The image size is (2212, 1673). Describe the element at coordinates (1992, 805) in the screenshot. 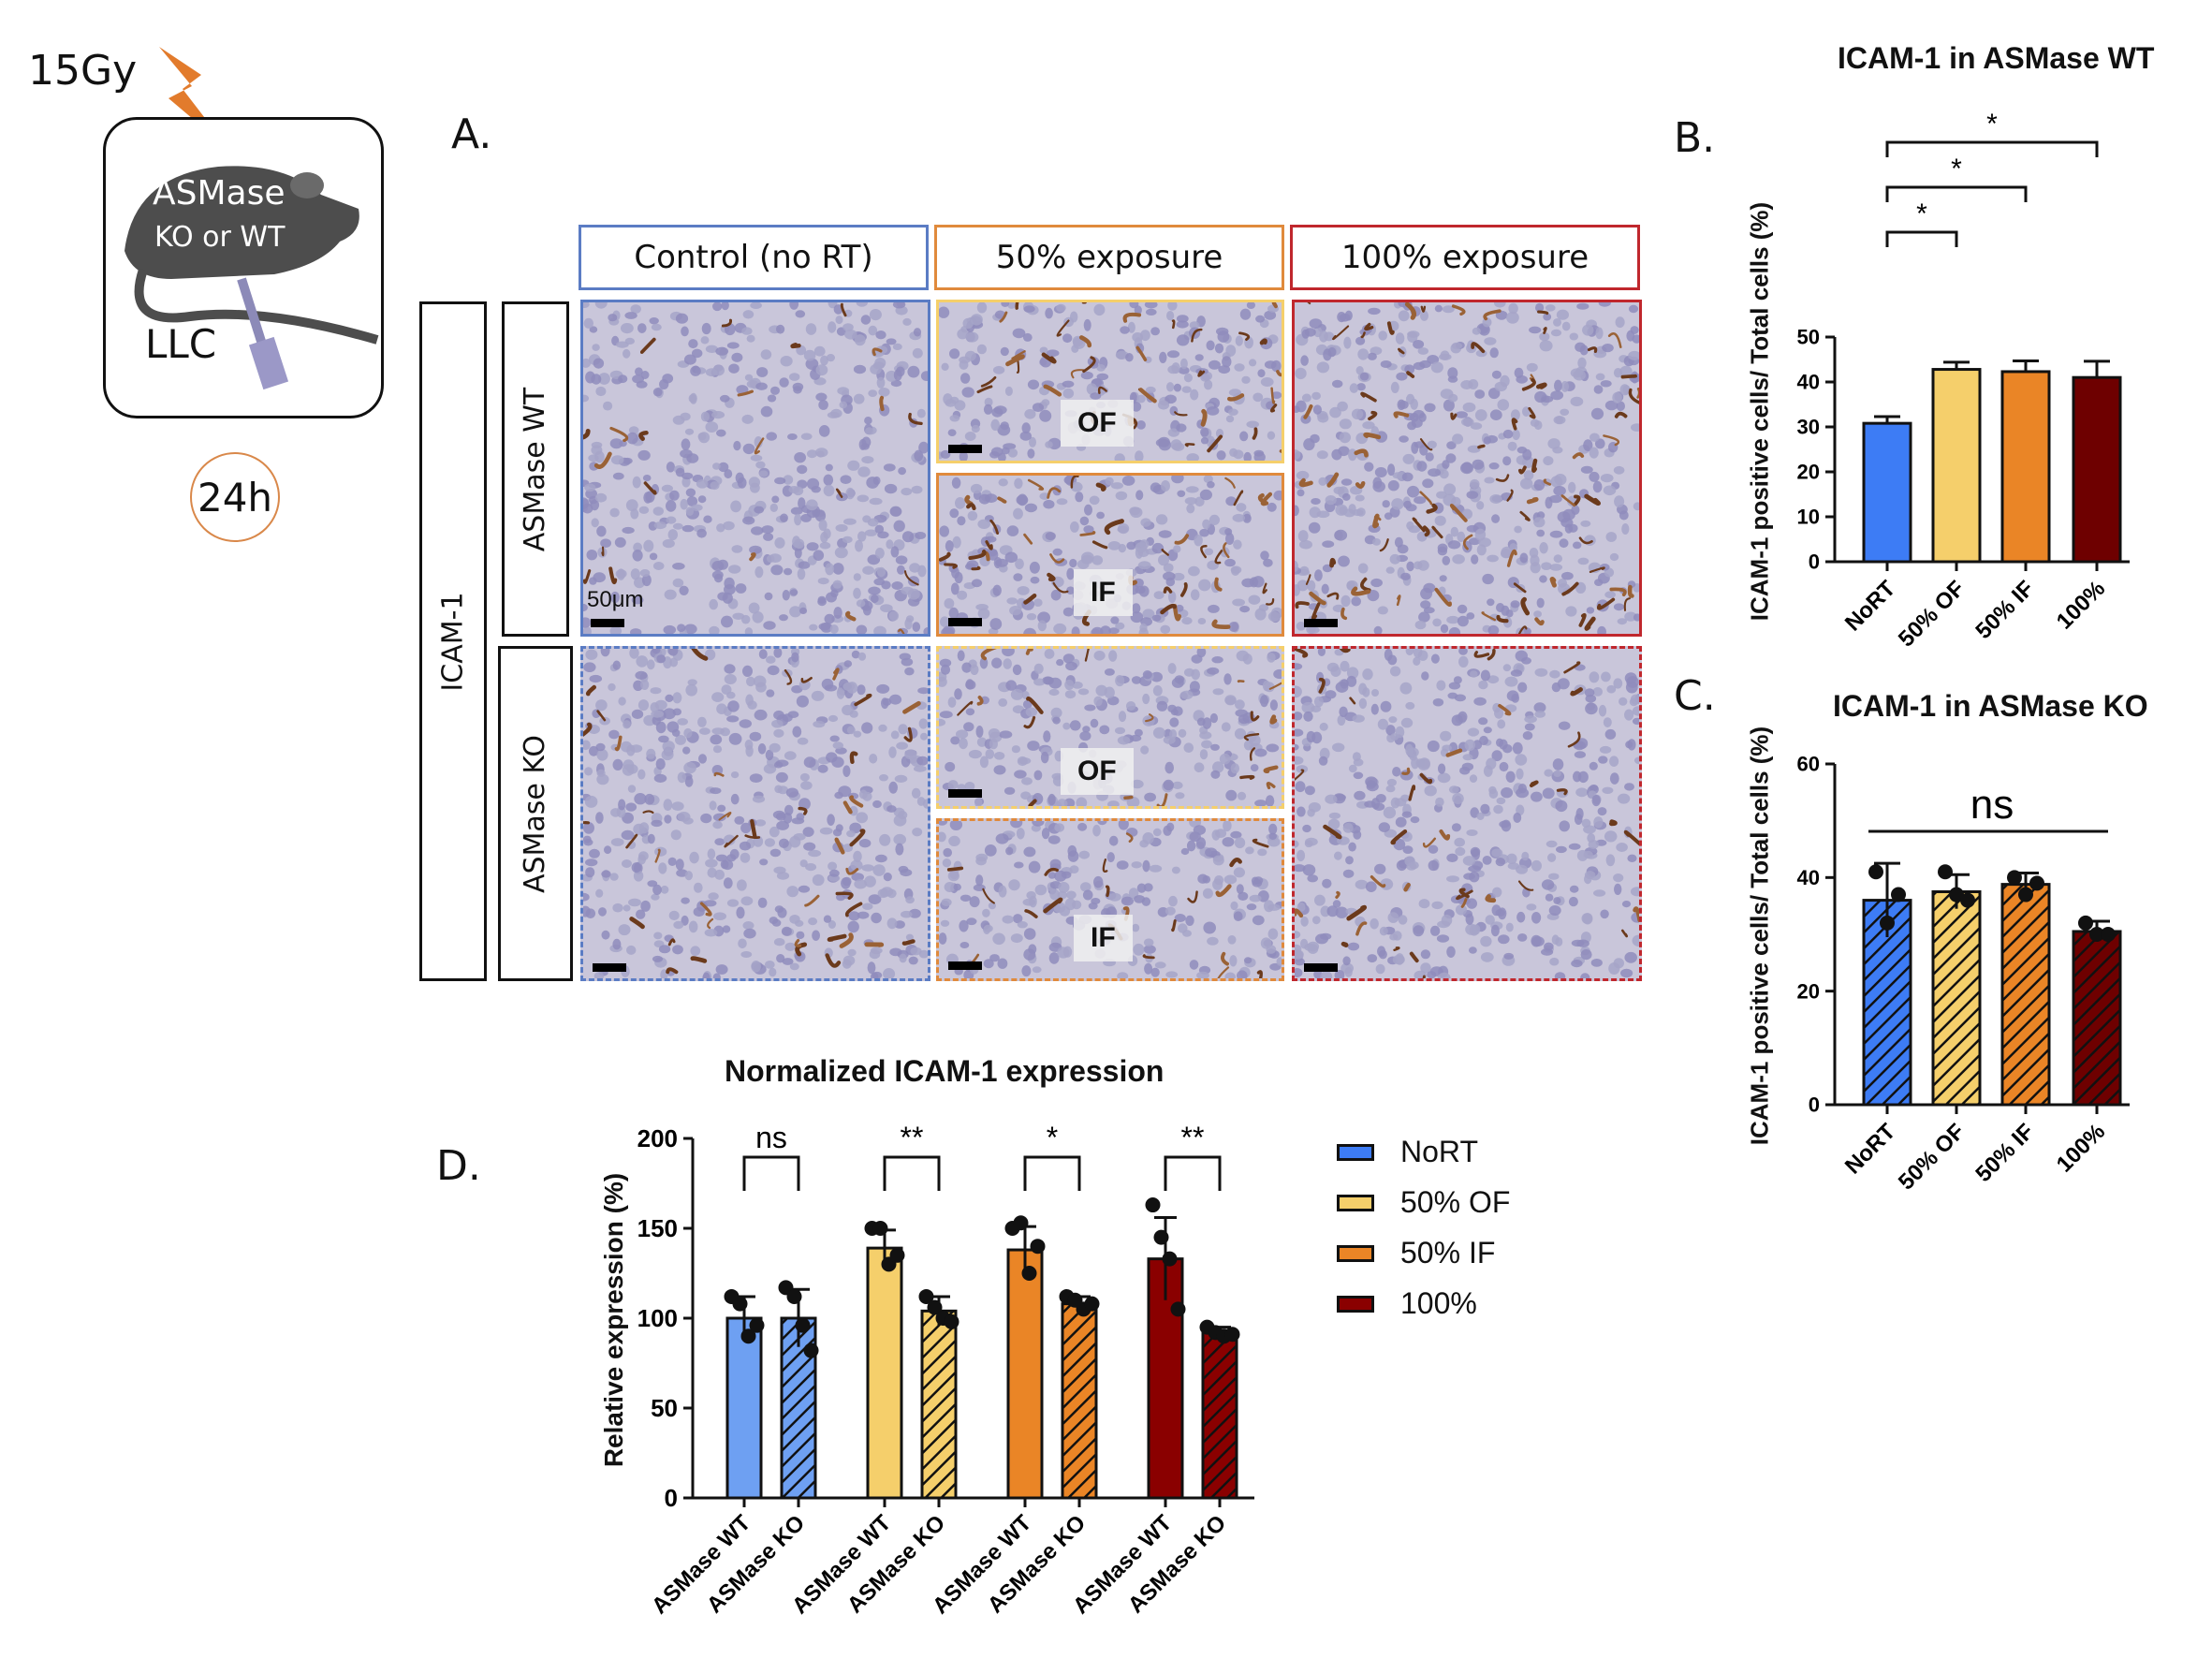

I see `significance-label: ns` at that location.